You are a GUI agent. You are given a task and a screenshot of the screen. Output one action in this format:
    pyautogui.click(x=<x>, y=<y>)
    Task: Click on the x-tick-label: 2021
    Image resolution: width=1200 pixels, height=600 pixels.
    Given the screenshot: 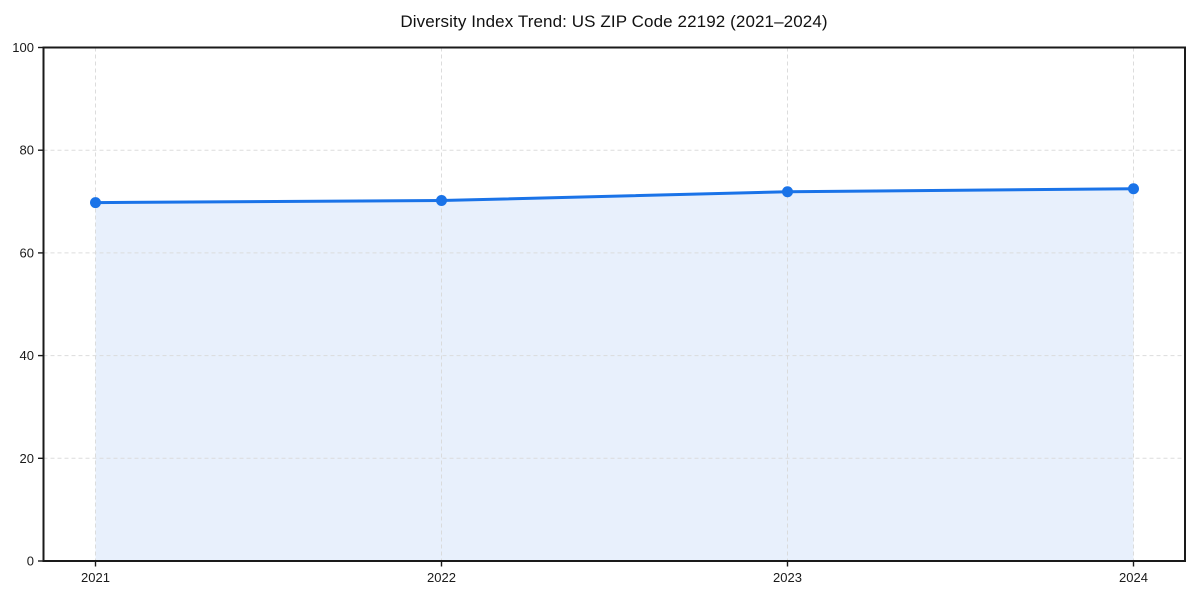 What is the action you would take?
    pyautogui.click(x=95, y=577)
    